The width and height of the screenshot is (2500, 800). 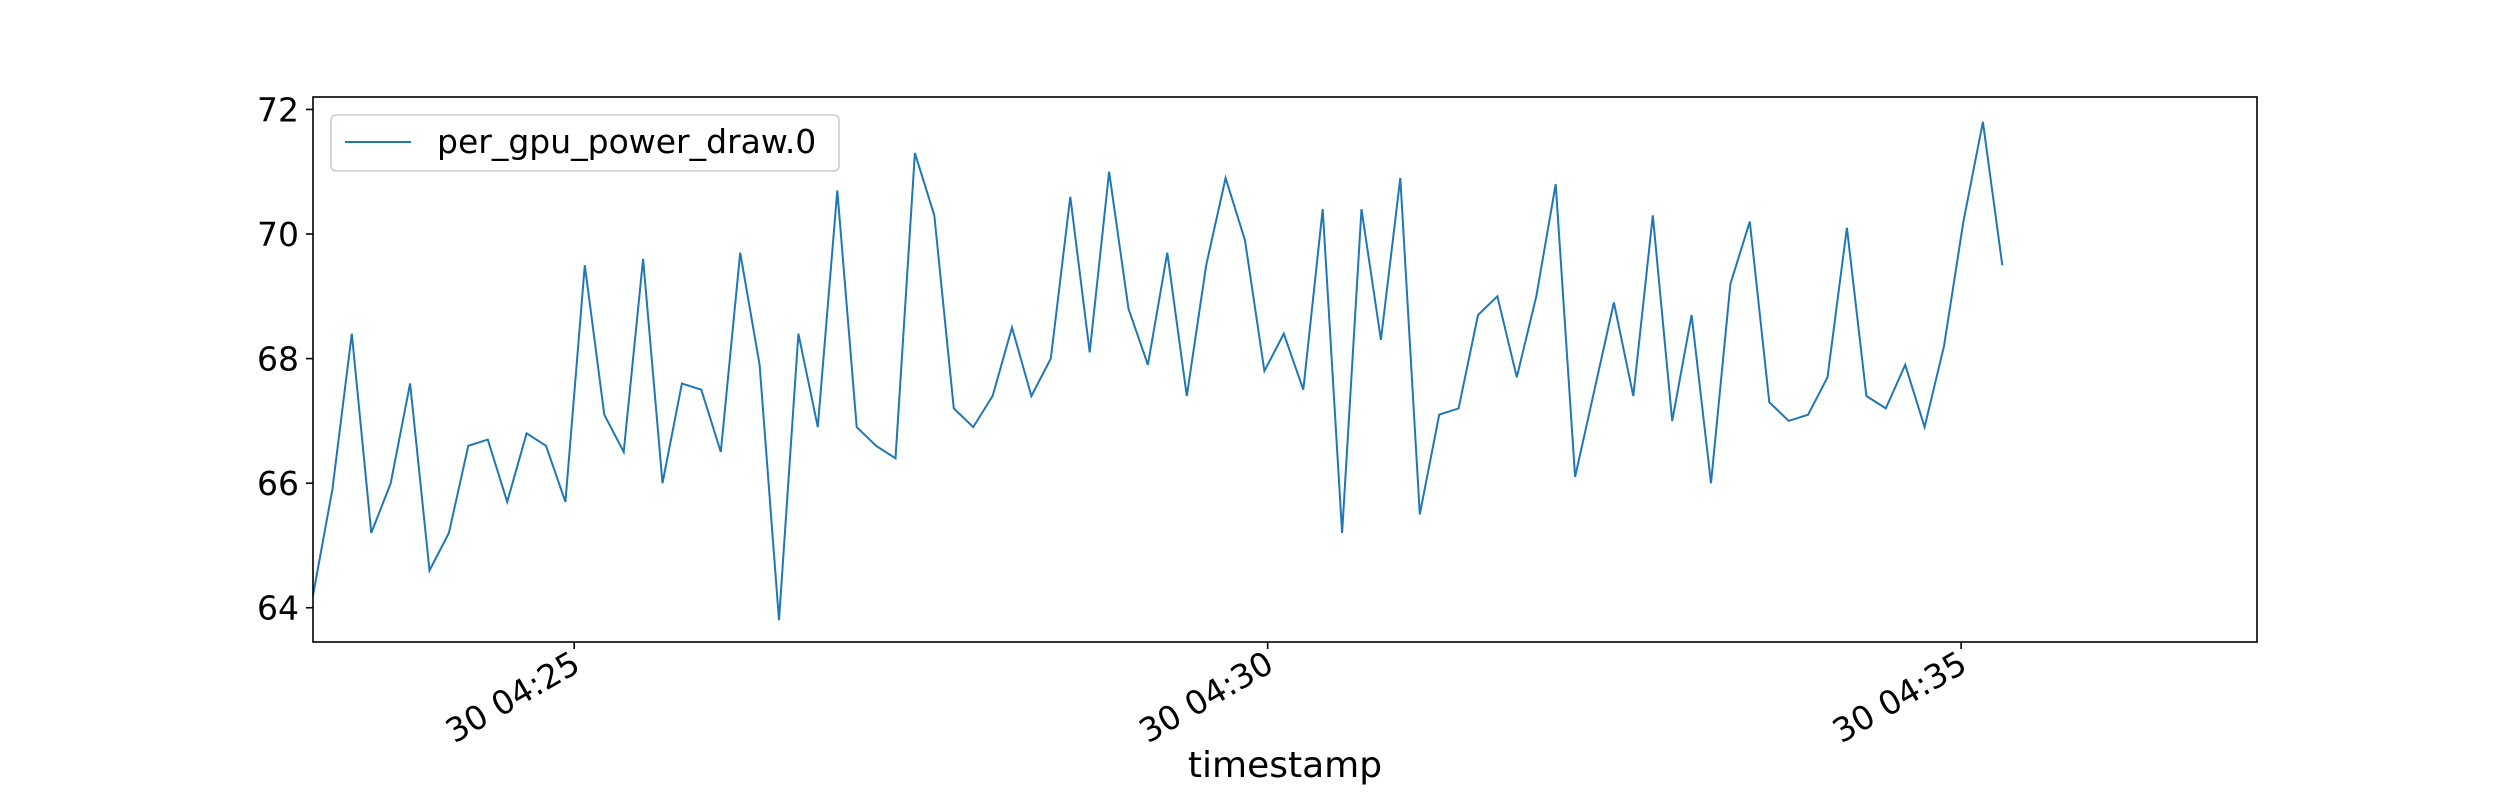 I want to click on y-tick-label: 72, so click(x=278, y=109).